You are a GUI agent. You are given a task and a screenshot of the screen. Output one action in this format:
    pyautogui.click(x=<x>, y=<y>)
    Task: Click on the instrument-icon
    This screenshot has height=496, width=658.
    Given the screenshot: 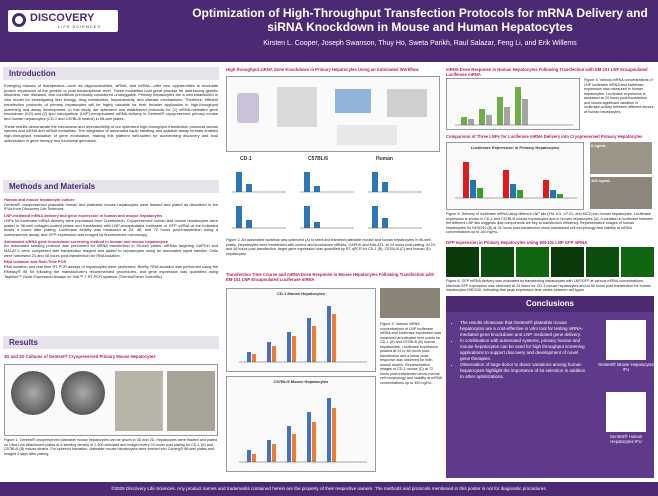 What is the action you would take?
    pyautogui.click(x=407, y=103)
    